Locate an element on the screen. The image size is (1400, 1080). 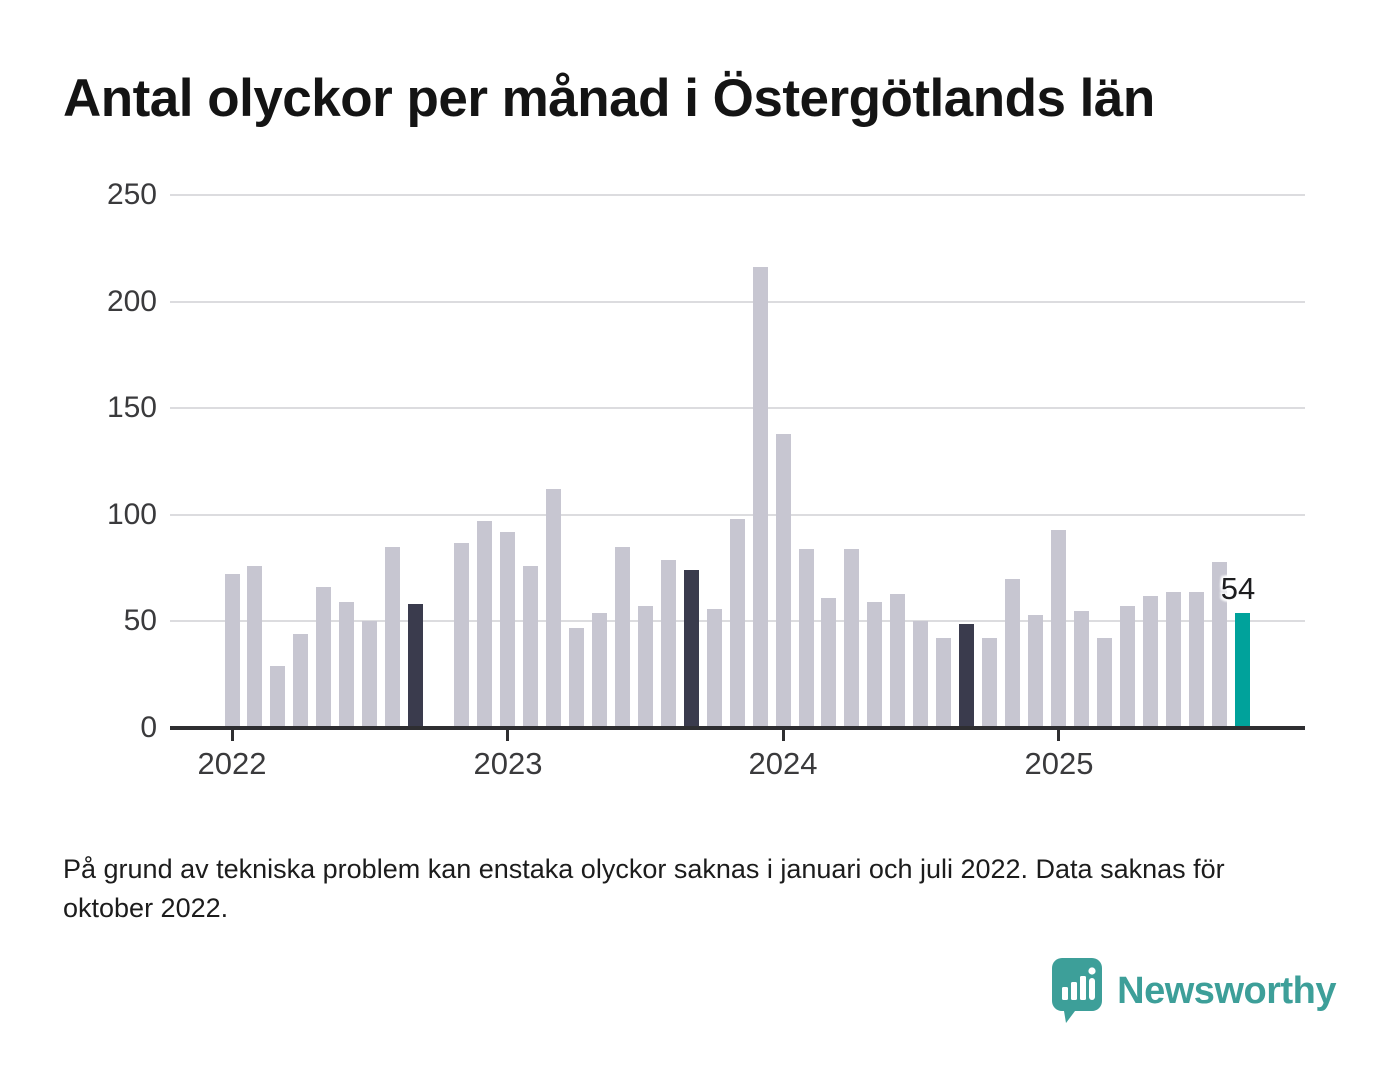
newsworthy-logo-icon is located at coordinates (1077, 990).